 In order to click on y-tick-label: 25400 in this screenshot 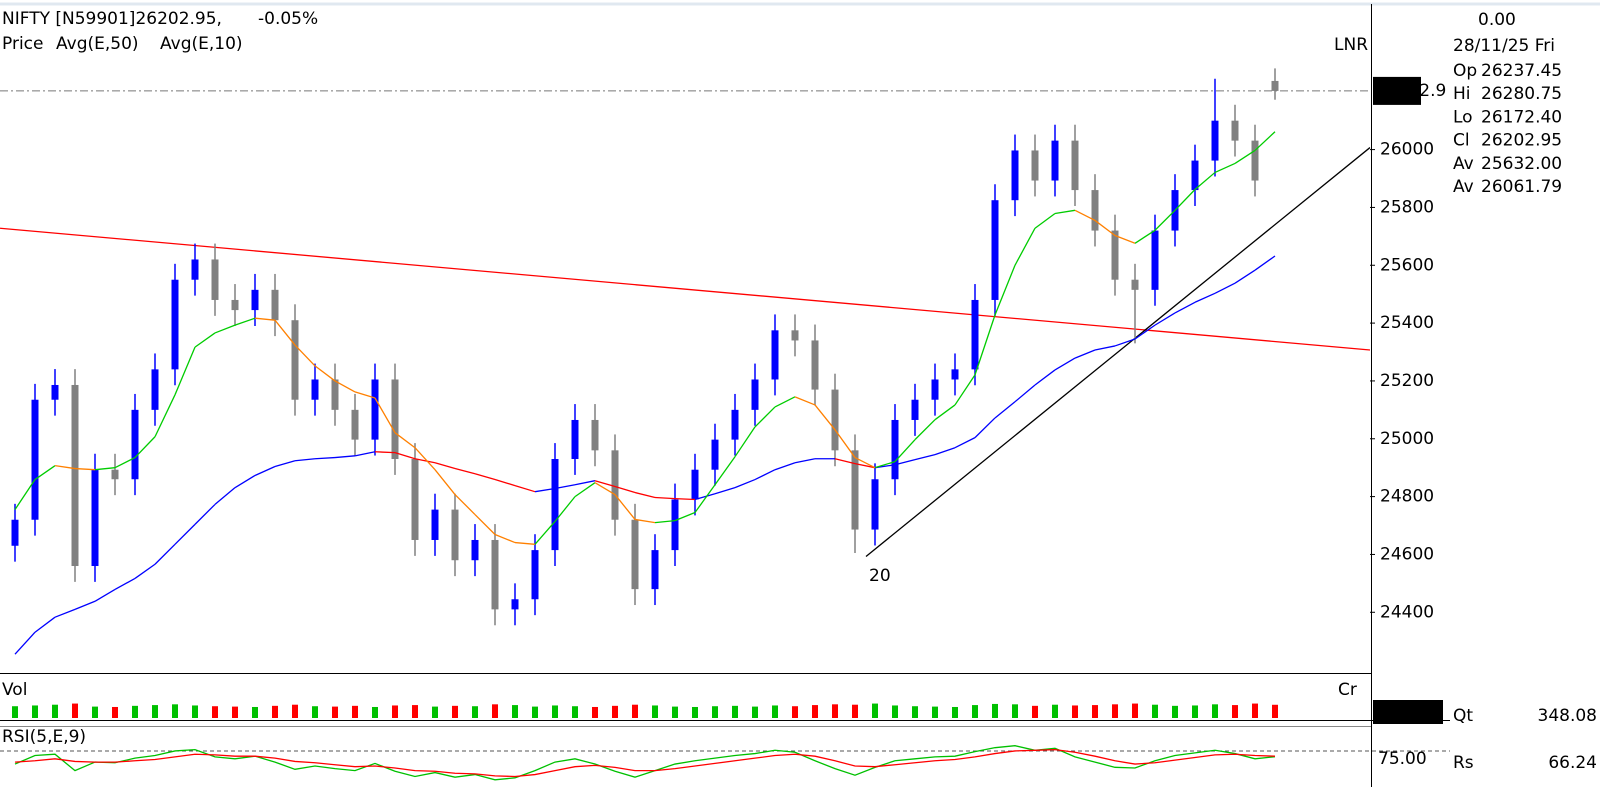, I will do `click(1407, 323)`.